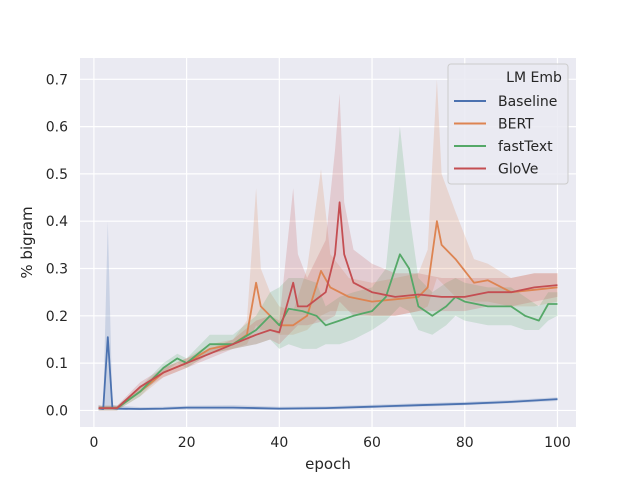 The height and width of the screenshot is (480, 640). I want to click on y-tick-label: 0.0, so click(57, 411).